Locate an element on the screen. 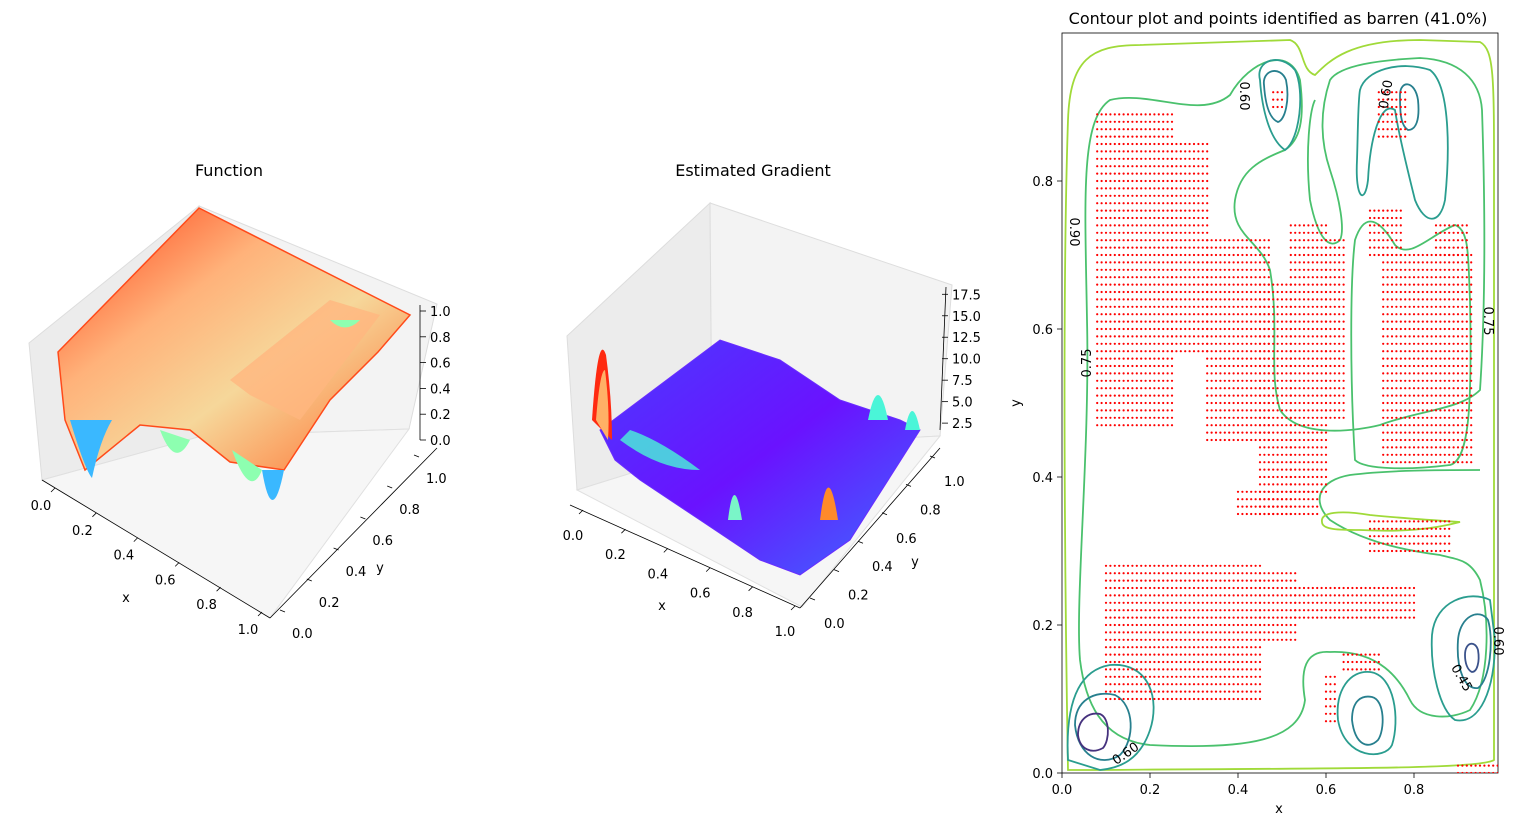  gradient-x-tick-label: 1.0 is located at coordinates (785, 632).